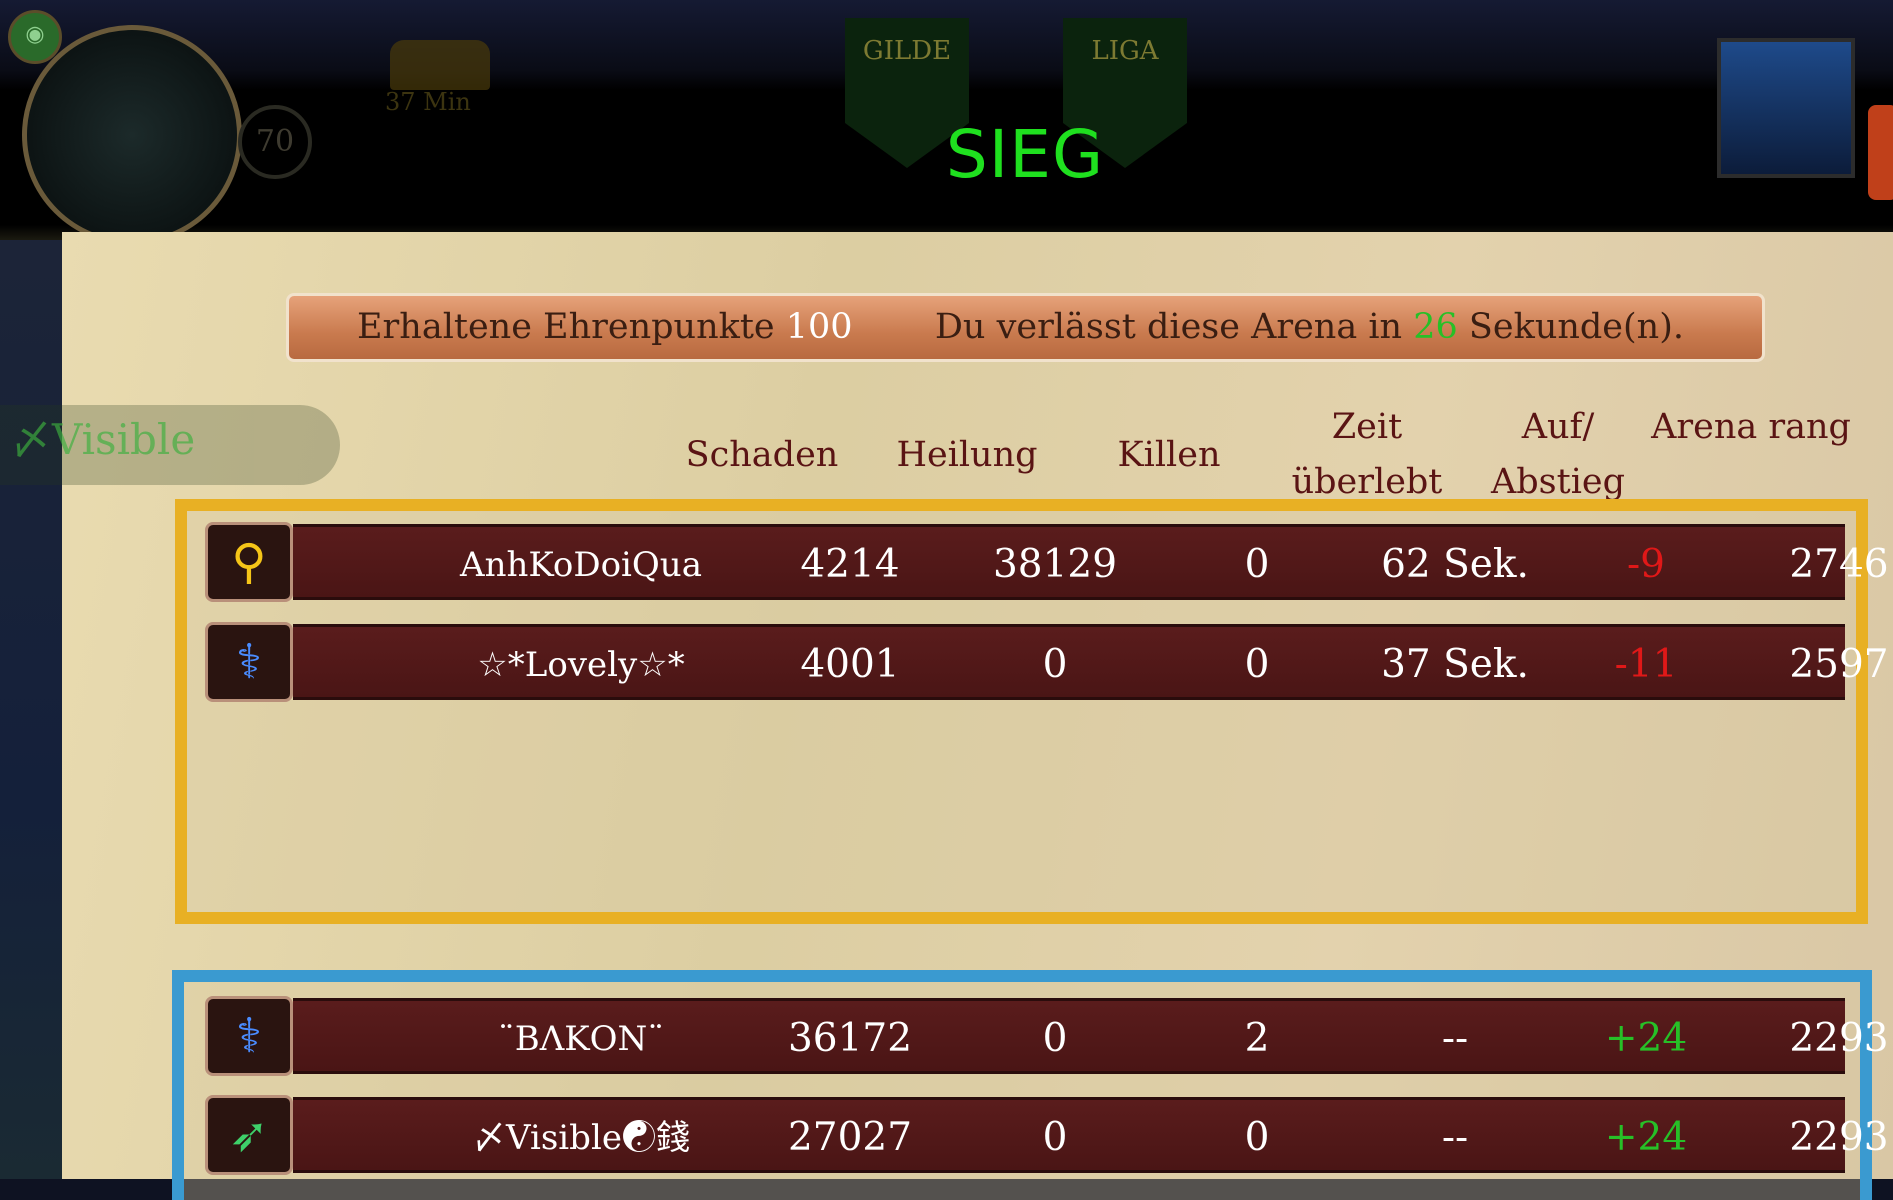  I want to click on player-row: ⚕ ☆*Lovely☆* 4001 0 0 37 Sek. -11 2597, so click(1047, 662).